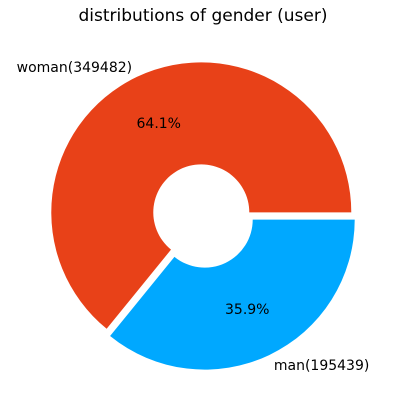 This screenshot has width=400, height=414. I want to click on pie-percent-label-0: 64.1%, so click(159, 124).